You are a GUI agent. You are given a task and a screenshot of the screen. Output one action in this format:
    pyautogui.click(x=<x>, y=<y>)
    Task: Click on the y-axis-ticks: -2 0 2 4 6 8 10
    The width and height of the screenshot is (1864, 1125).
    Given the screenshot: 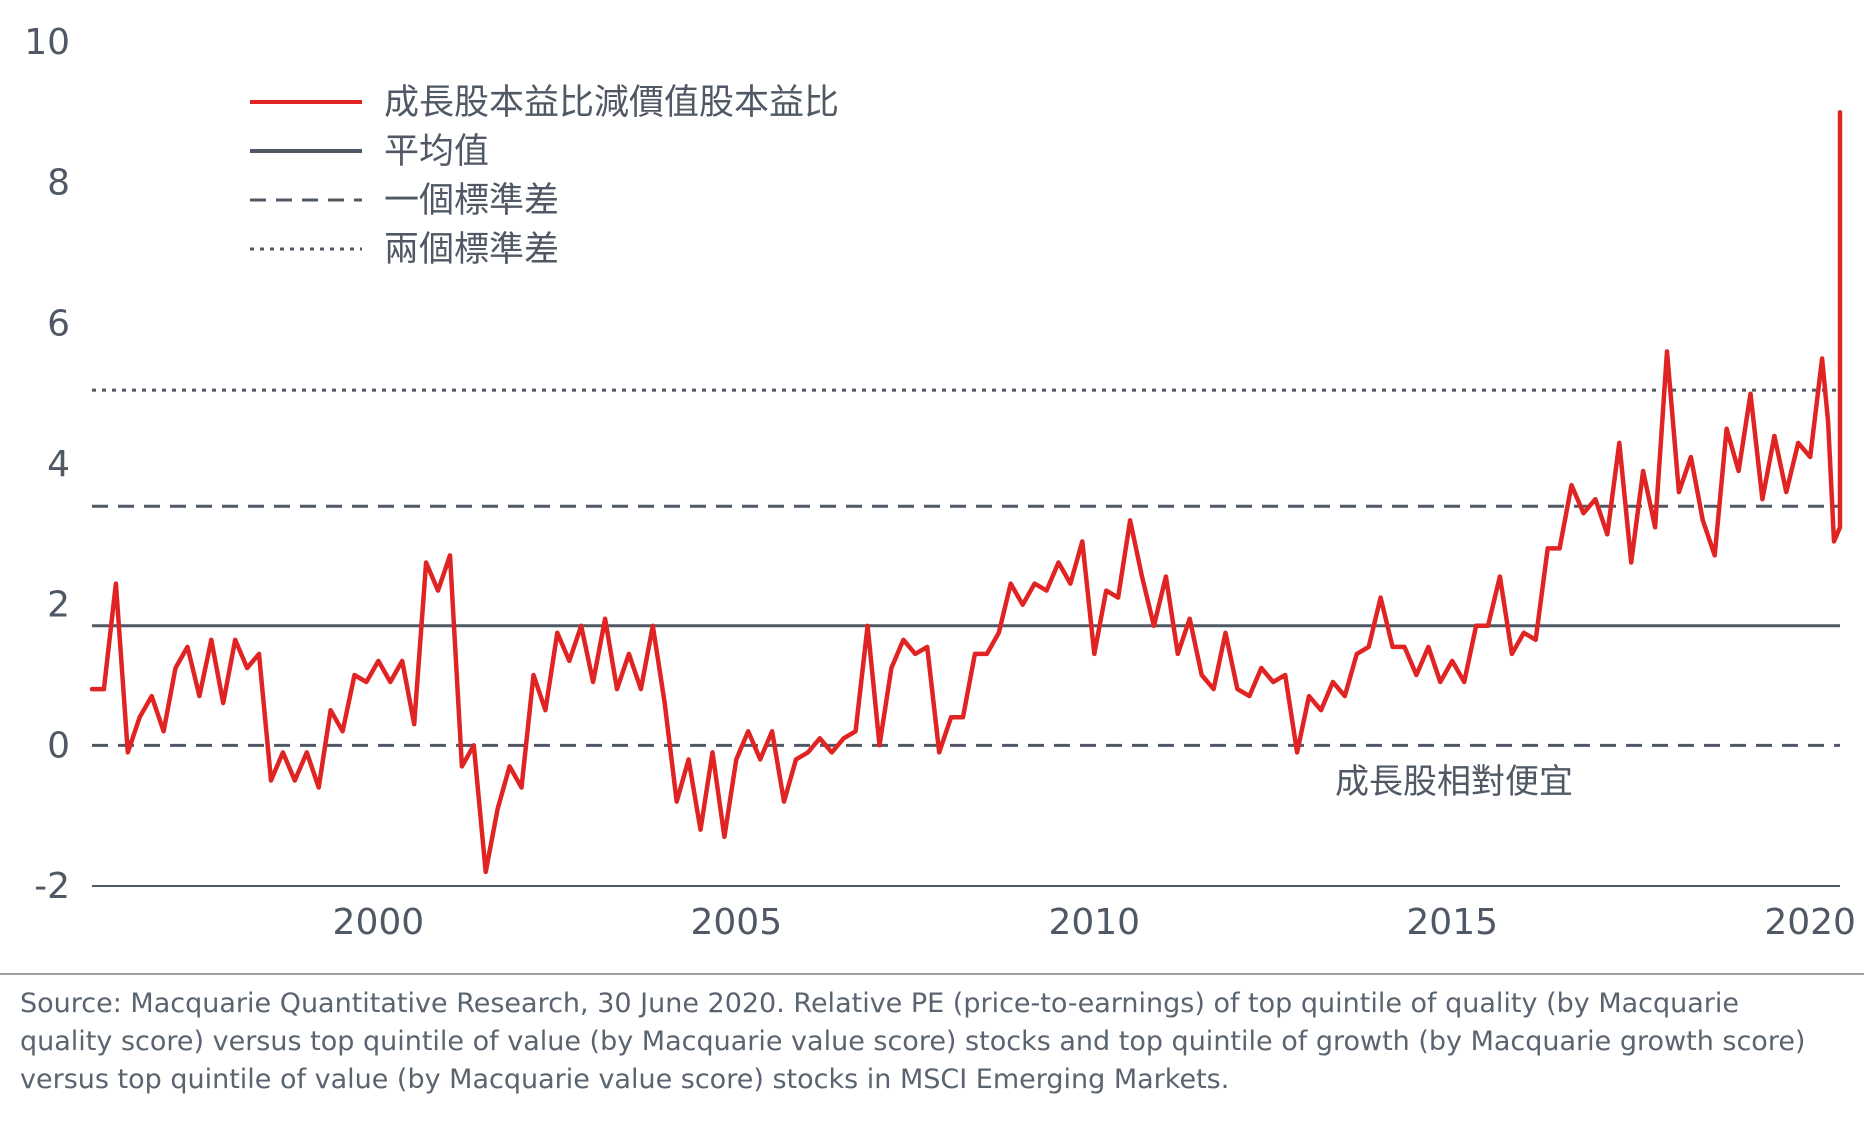 What is the action you would take?
    pyautogui.click(x=47, y=464)
    